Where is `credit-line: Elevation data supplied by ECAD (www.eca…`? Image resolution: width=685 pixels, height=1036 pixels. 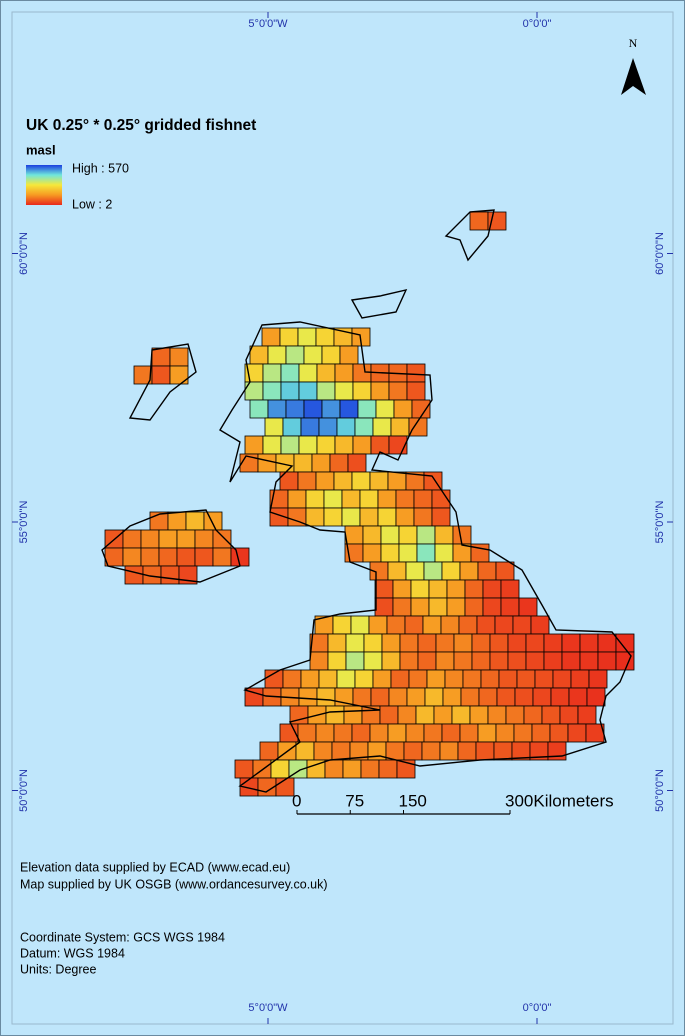
credit-line: Elevation data supplied by ECAD (www.eca… is located at coordinates (155, 867).